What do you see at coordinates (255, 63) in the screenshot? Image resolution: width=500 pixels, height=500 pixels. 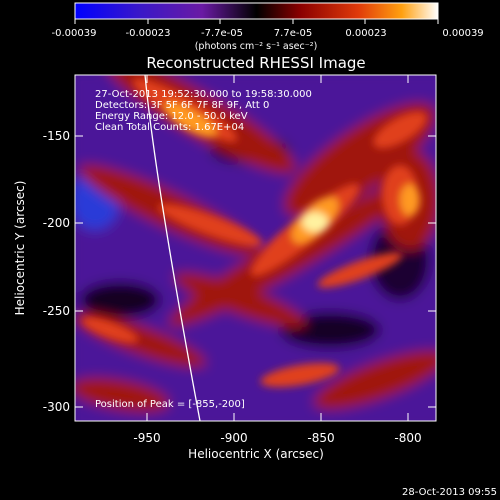 I see `image-title: Reconstructed RHESSI Image` at bounding box center [255, 63].